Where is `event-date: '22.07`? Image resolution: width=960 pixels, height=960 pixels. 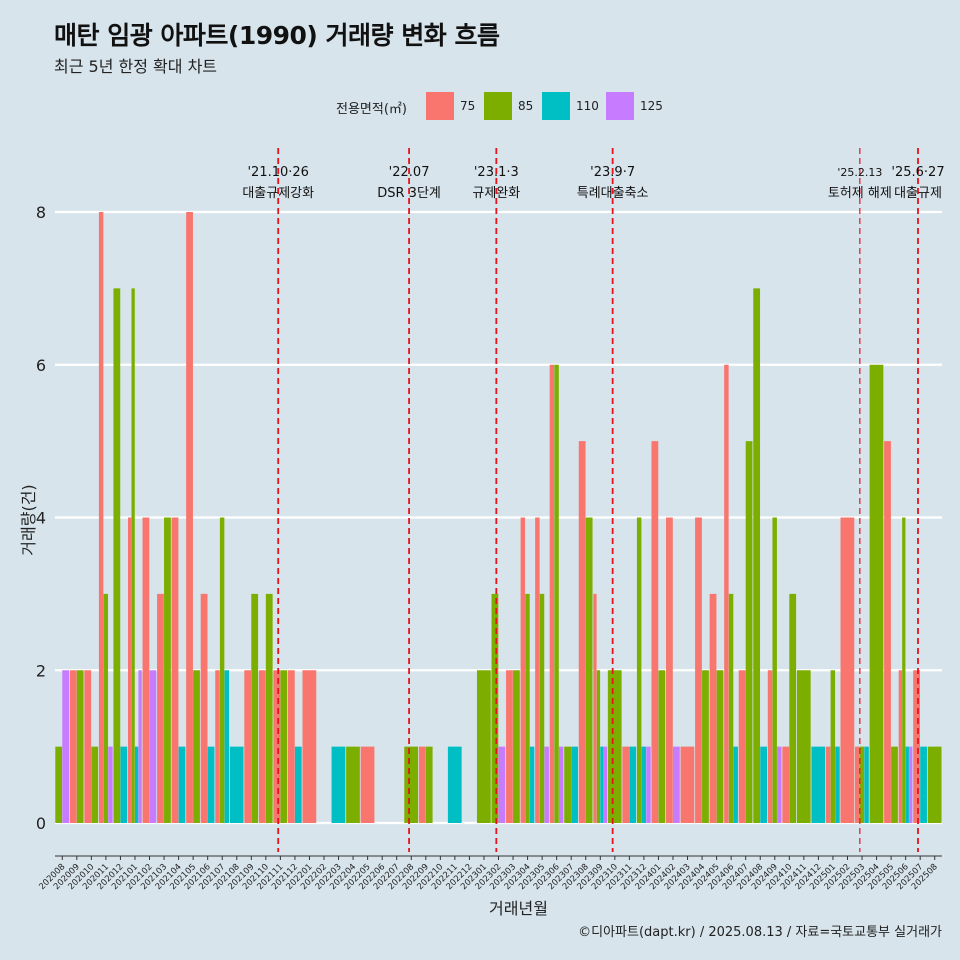
event-date: '22.07 is located at coordinates (409, 172).